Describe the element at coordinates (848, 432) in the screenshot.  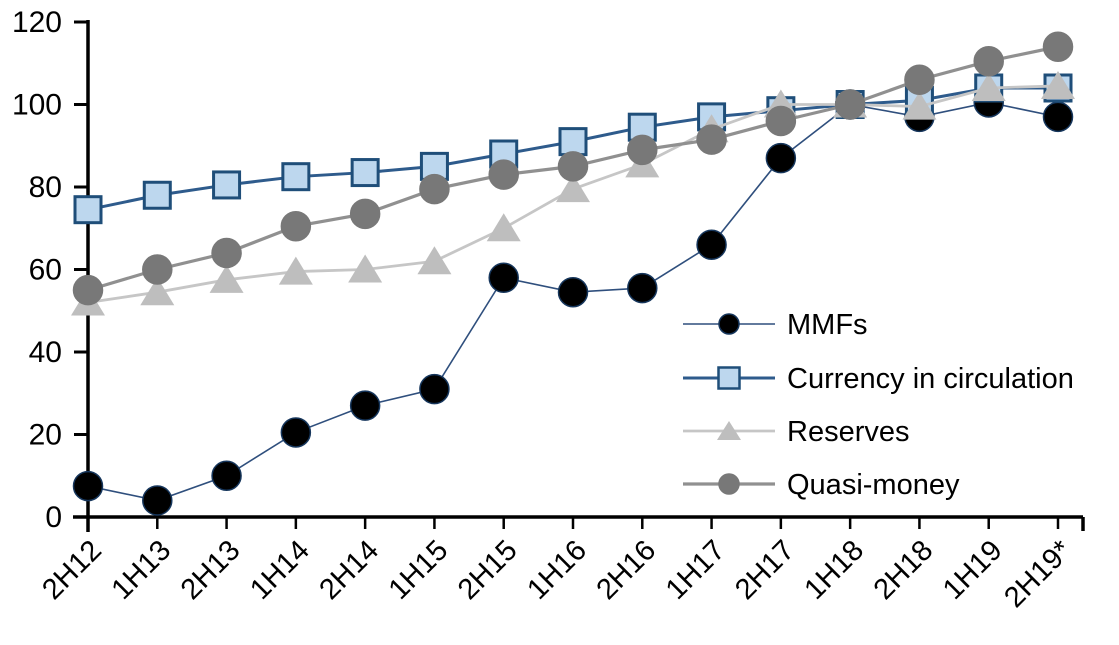
I see `legend-label: Reserves` at that location.